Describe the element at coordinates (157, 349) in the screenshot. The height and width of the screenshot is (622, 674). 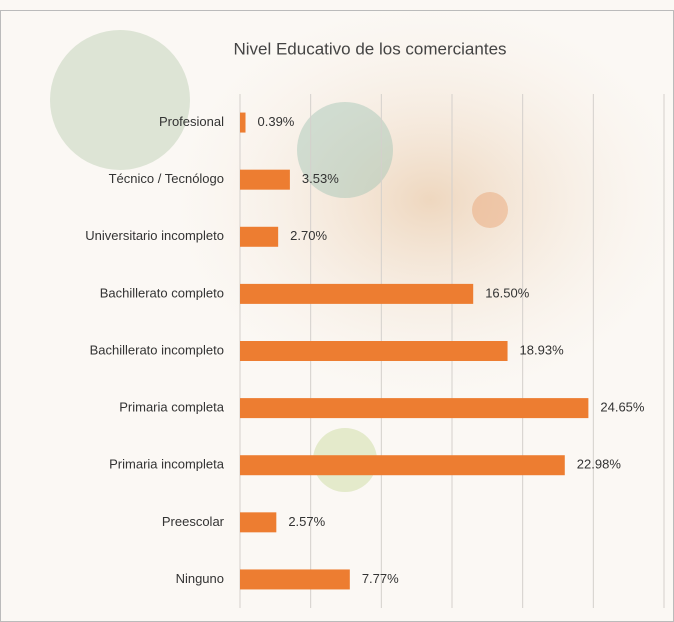
I see `y-tick-label: Bachillerato incompleto` at that location.